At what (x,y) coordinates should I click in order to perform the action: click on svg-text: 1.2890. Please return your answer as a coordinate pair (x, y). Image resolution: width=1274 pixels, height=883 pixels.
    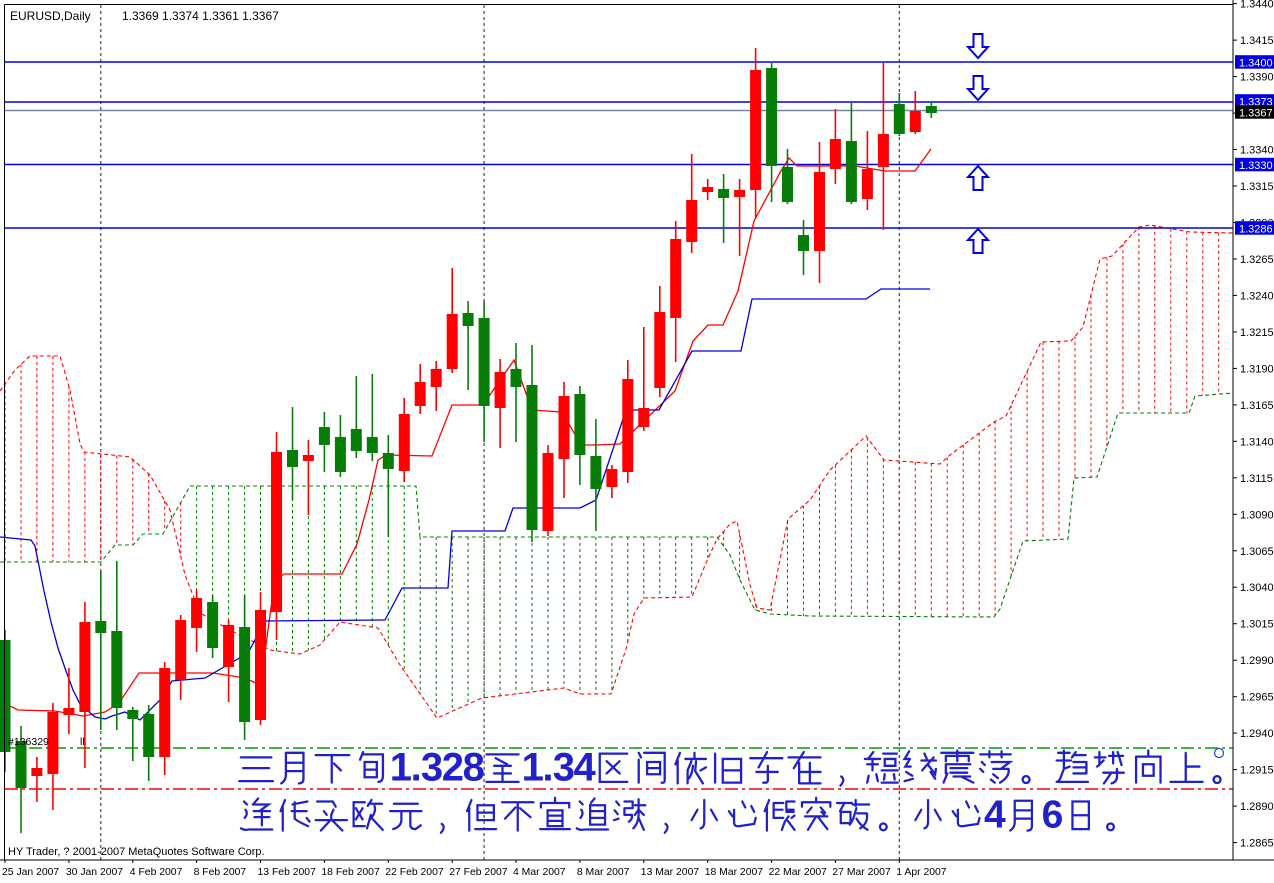
    Looking at the image, I should click on (1257, 807).